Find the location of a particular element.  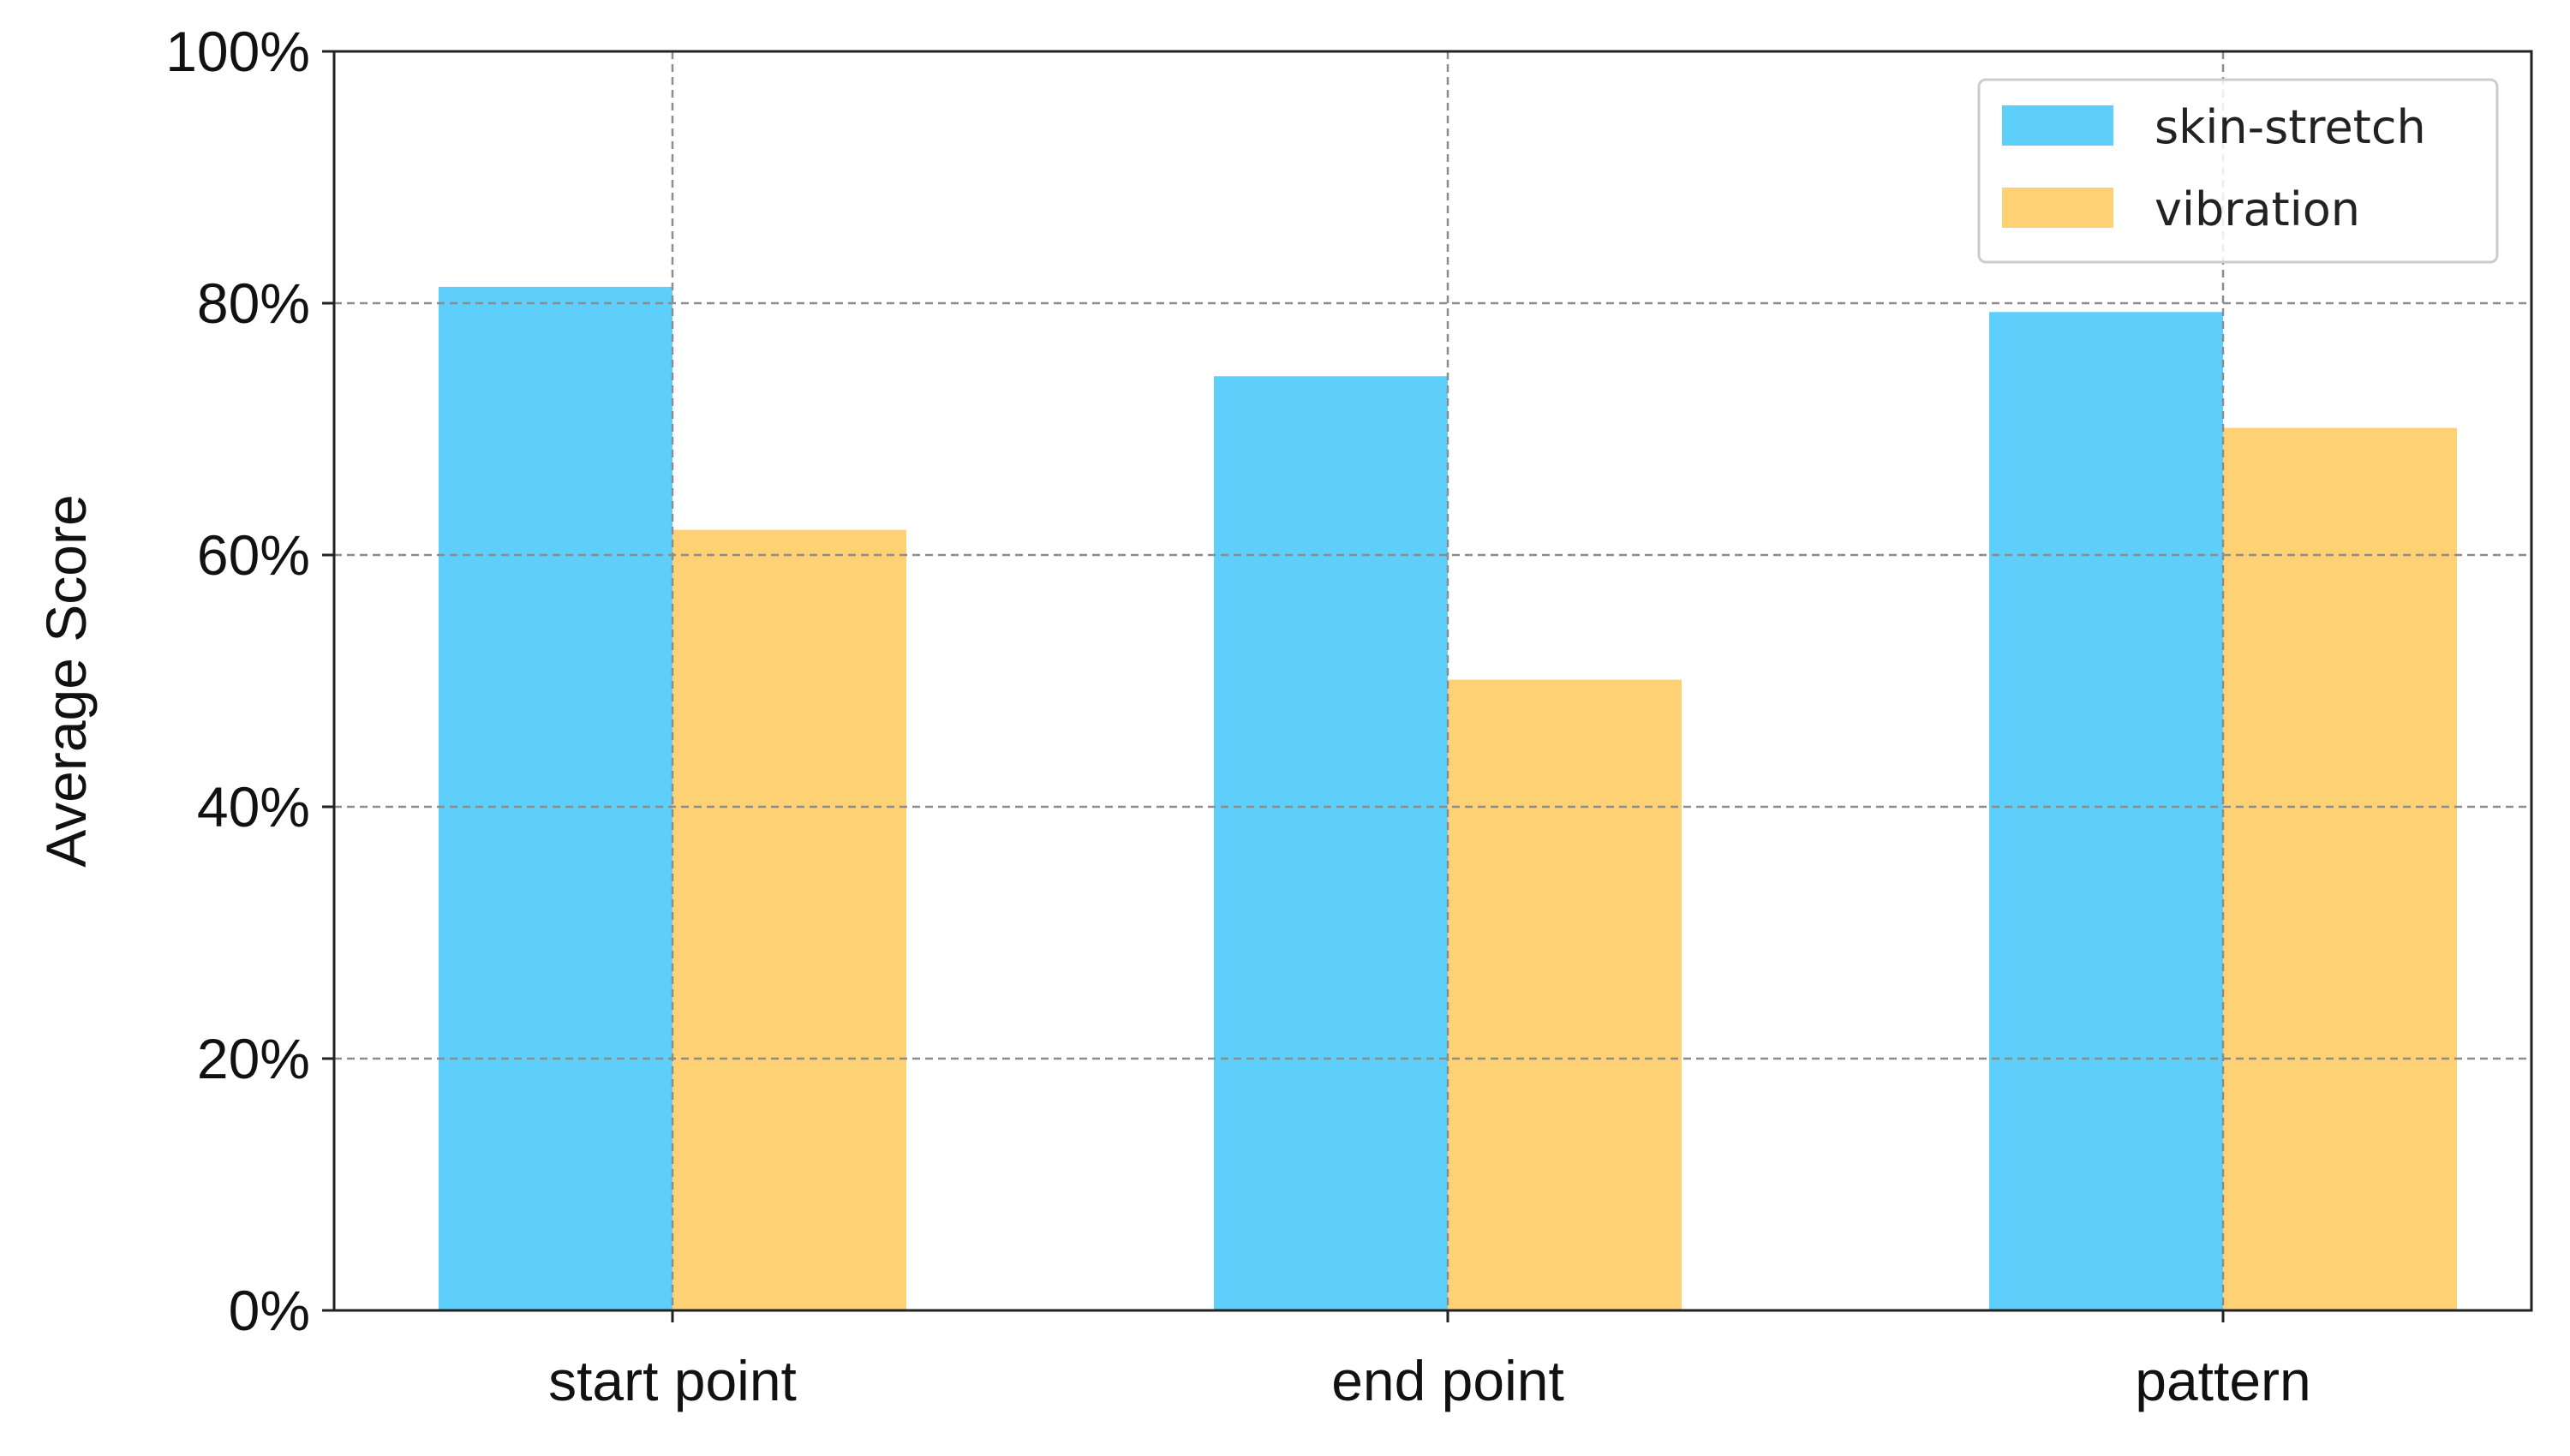

y-axis-ticks: 0% 20% 40% 60% 80% 100% is located at coordinates (249, 681).